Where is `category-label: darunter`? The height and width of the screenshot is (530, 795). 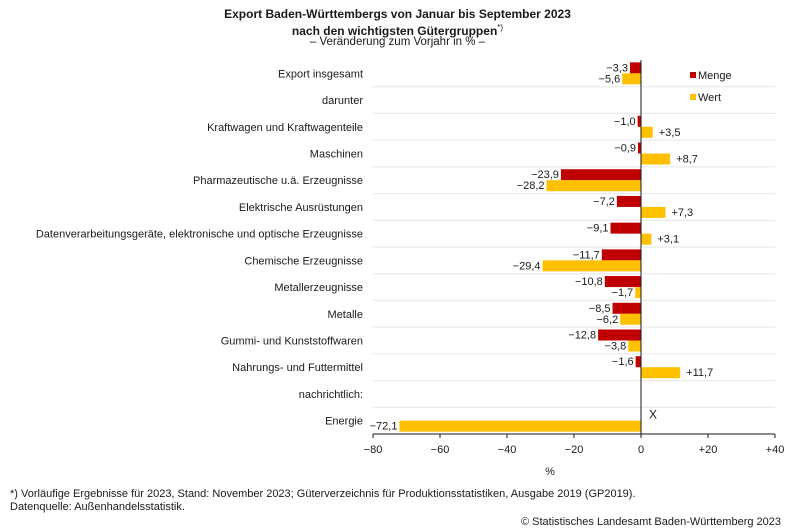
category-label: darunter is located at coordinates (342, 101).